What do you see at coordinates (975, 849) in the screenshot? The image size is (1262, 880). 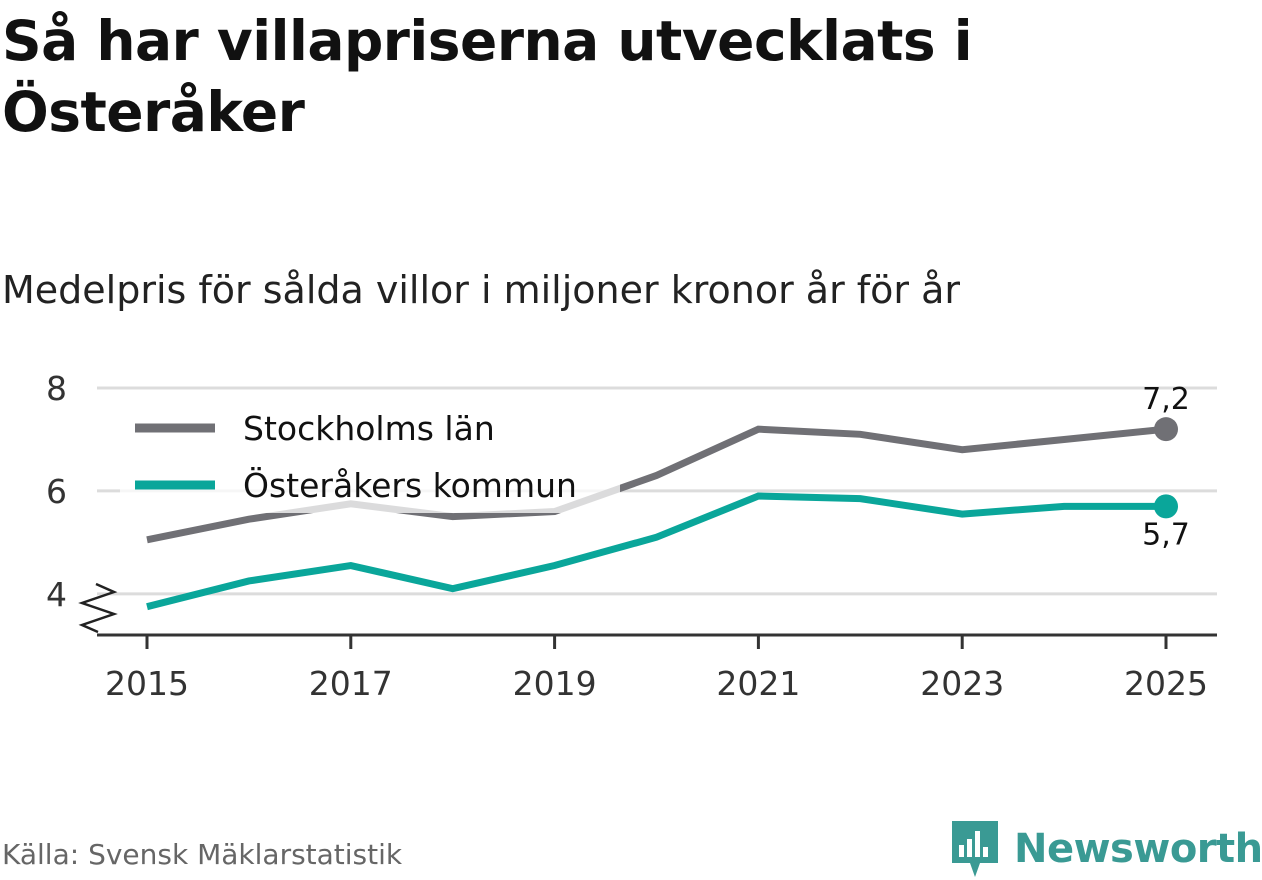 I see `newsworthy-logo-icon` at bounding box center [975, 849].